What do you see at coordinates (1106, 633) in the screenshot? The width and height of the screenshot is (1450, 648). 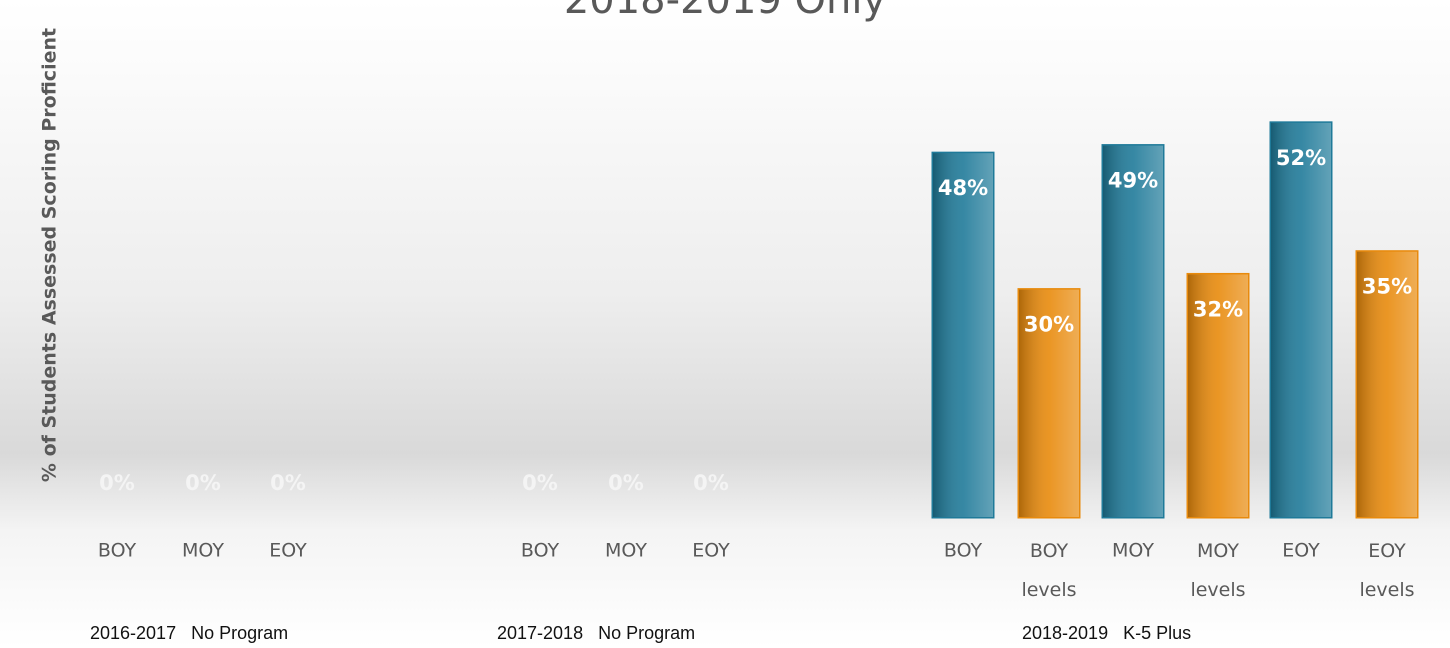 I see `group-label: 2018-2019 K-5 Plus` at bounding box center [1106, 633].